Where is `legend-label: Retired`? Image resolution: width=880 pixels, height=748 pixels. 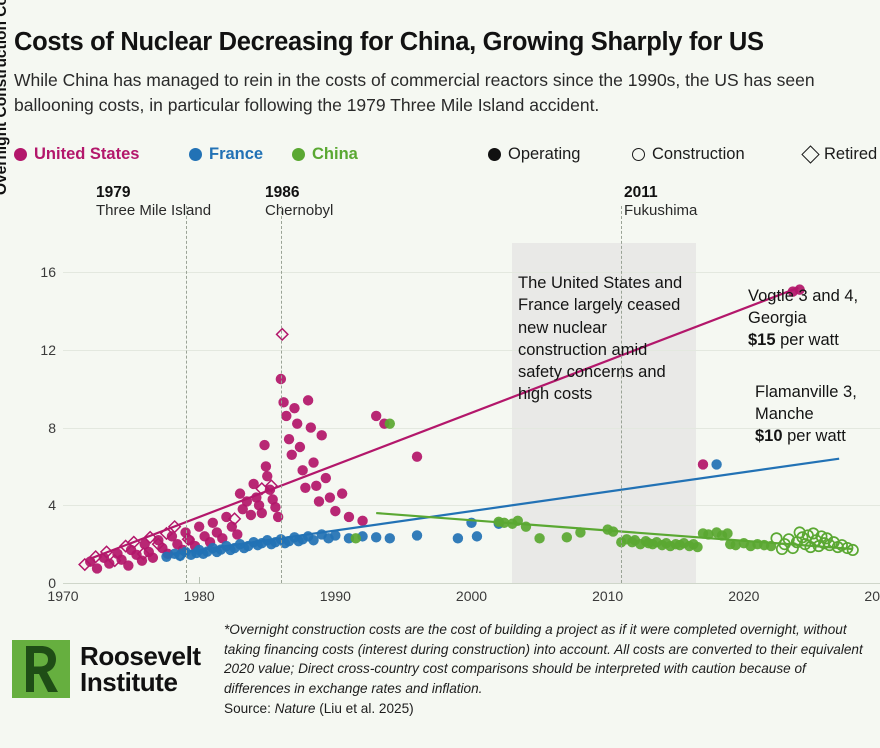
legend-label: Retired is located at coordinates (851, 154).